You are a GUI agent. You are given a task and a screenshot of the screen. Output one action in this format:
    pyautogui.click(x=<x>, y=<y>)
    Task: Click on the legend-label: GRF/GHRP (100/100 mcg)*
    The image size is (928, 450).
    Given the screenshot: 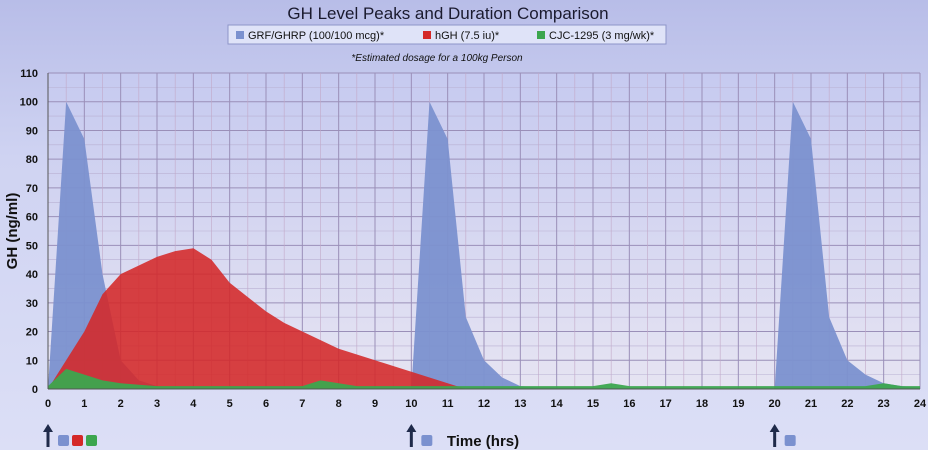 What is the action you would take?
    pyautogui.click(x=316, y=36)
    